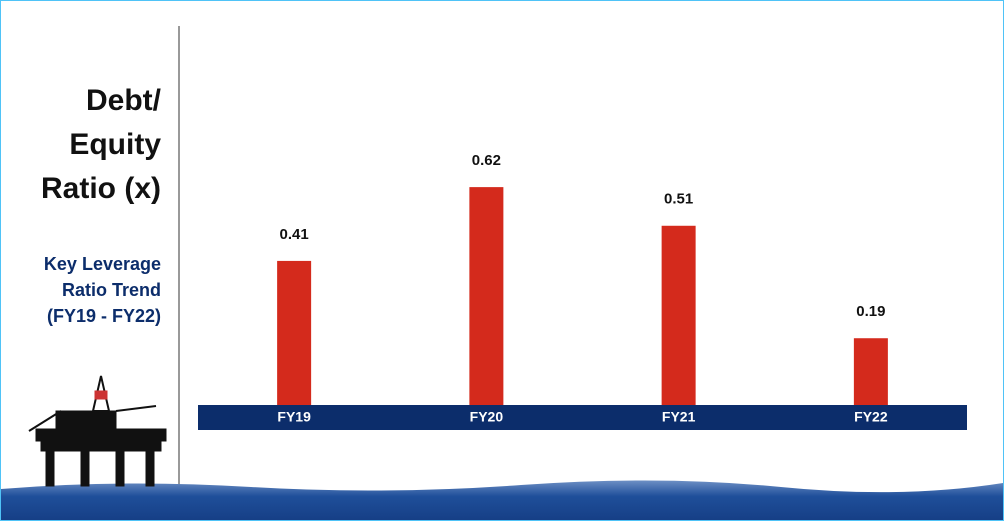 The image size is (1004, 521). I want to click on x-tick-label: FY22, so click(871, 417).